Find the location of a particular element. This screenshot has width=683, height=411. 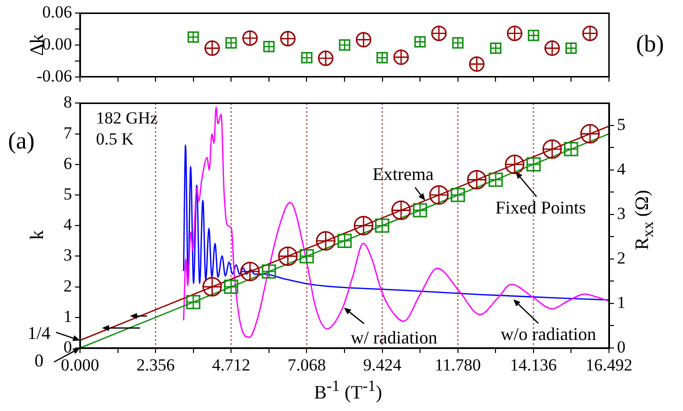

y2-tick-label: 0 is located at coordinates (621, 346).